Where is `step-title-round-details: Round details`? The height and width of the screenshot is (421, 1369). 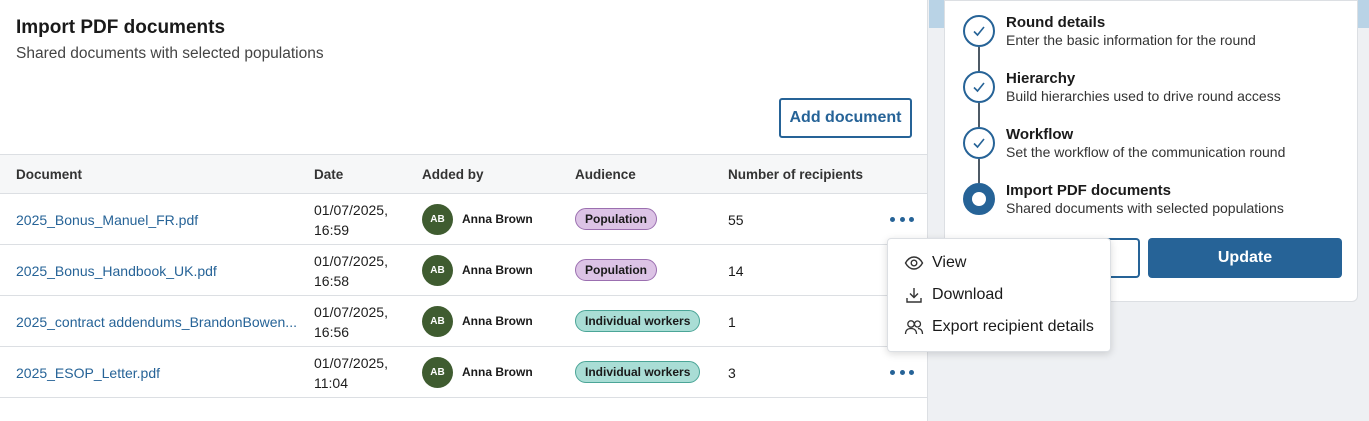
step-title-round-details: Round details is located at coordinates (1056, 22).